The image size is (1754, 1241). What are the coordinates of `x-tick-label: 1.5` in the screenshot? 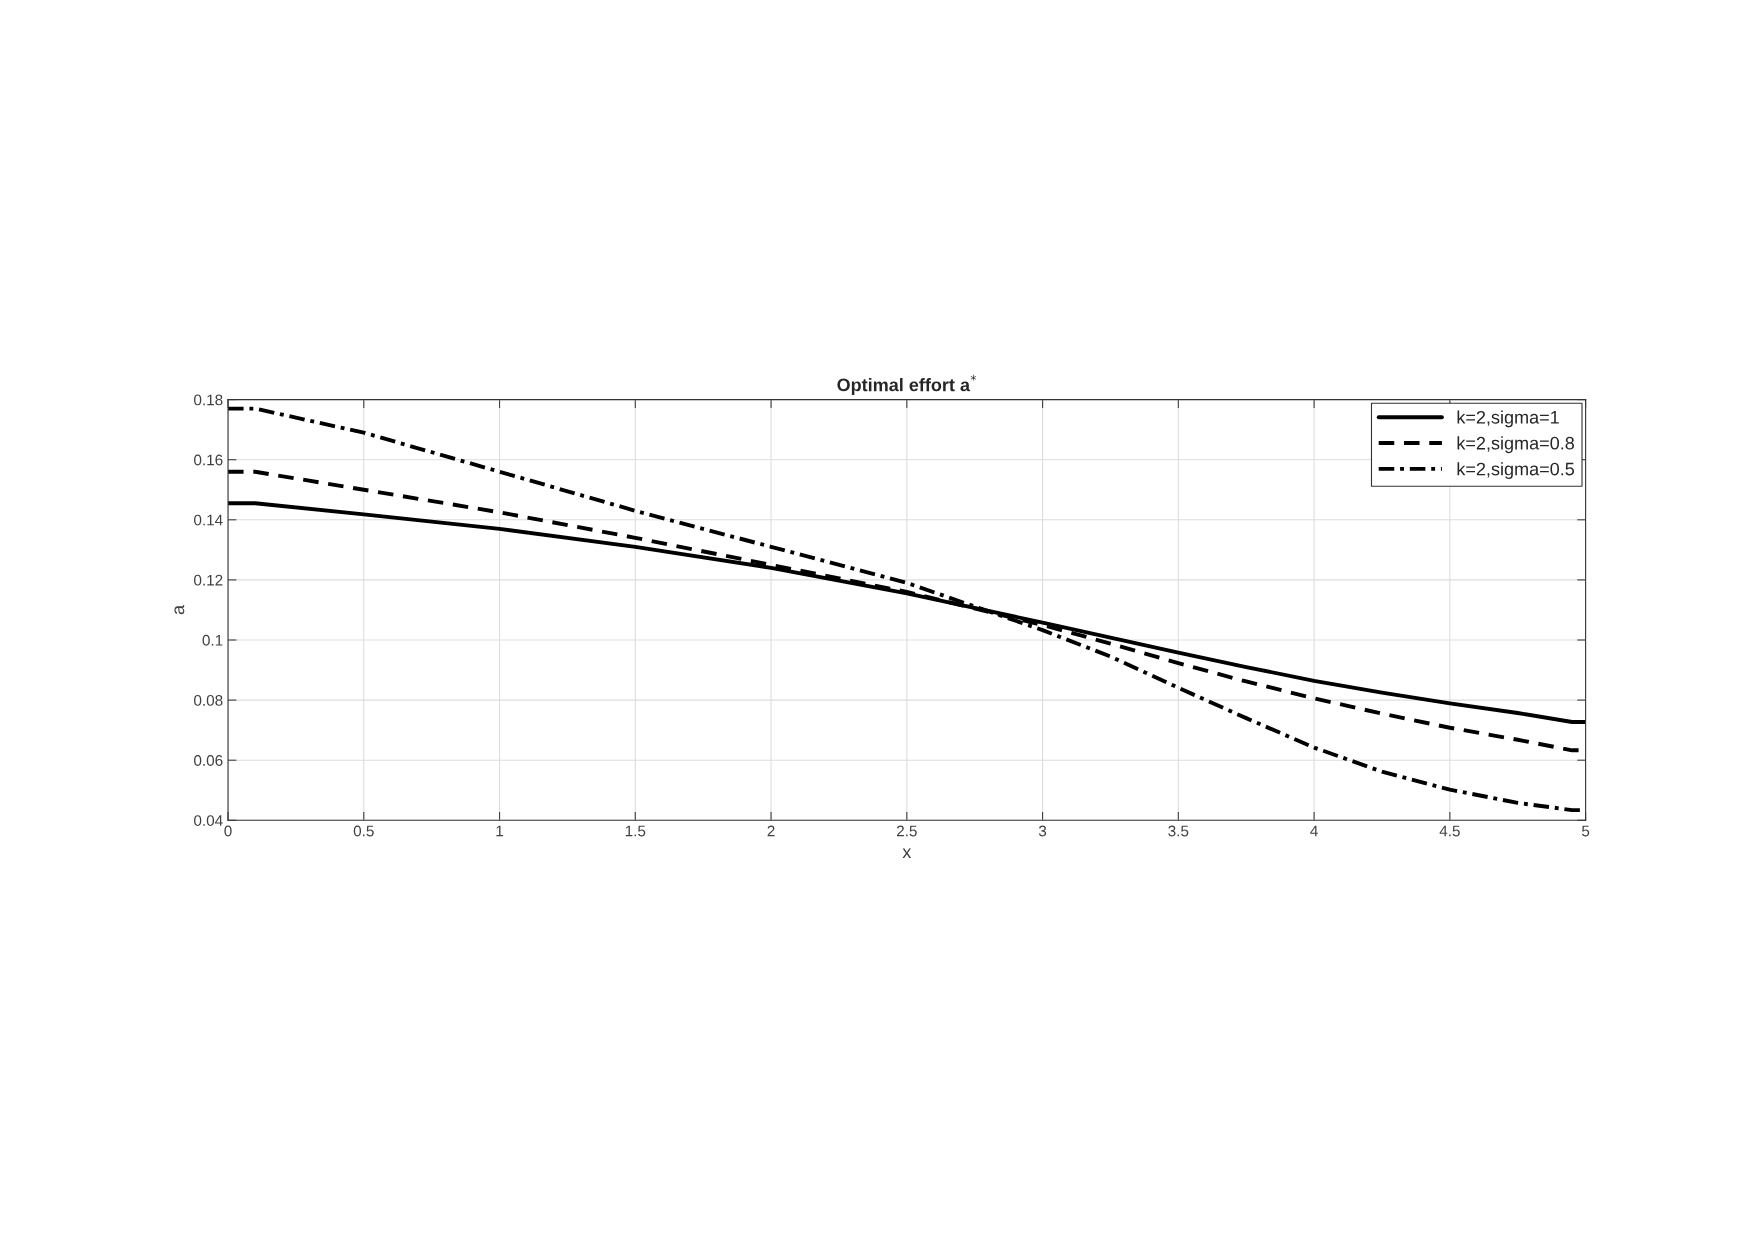 It's located at (635, 831).